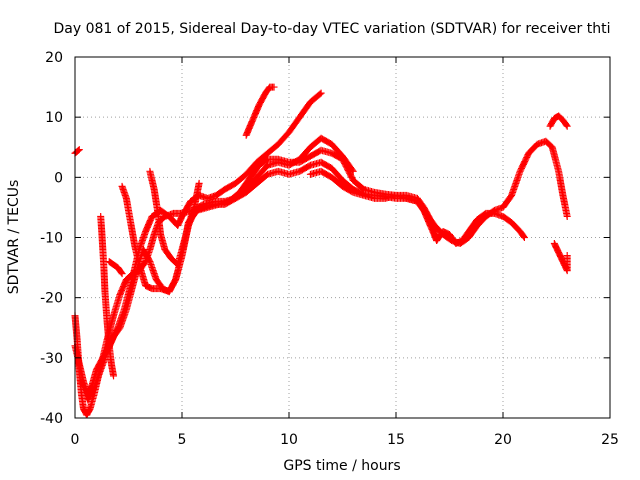  I want to click on y-tick-label: -10, so click(51, 239).